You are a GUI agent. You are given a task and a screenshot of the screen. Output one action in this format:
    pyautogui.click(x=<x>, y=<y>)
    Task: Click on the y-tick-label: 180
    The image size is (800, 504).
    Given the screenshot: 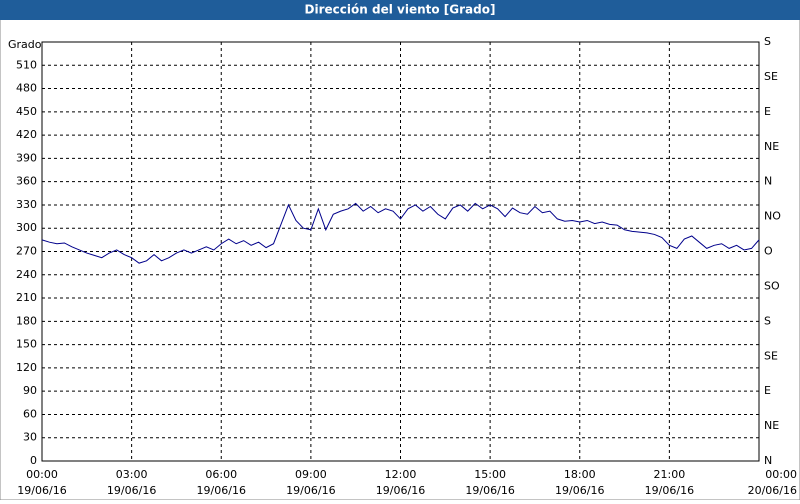 What is the action you would take?
    pyautogui.click(x=26, y=320)
    